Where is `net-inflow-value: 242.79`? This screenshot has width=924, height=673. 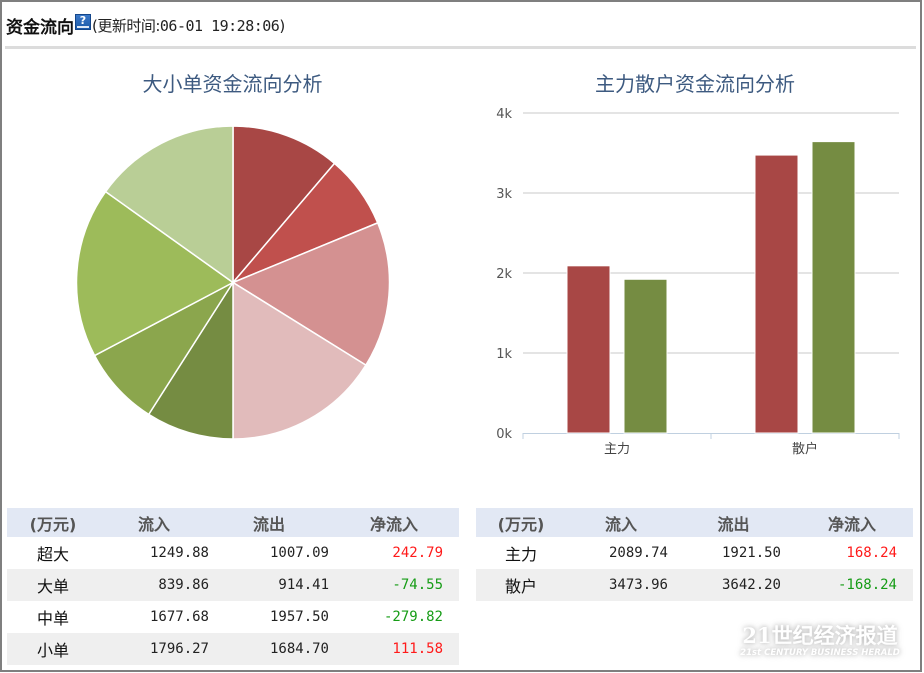
net-inflow-value: 242.79 is located at coordinates (417, 553).